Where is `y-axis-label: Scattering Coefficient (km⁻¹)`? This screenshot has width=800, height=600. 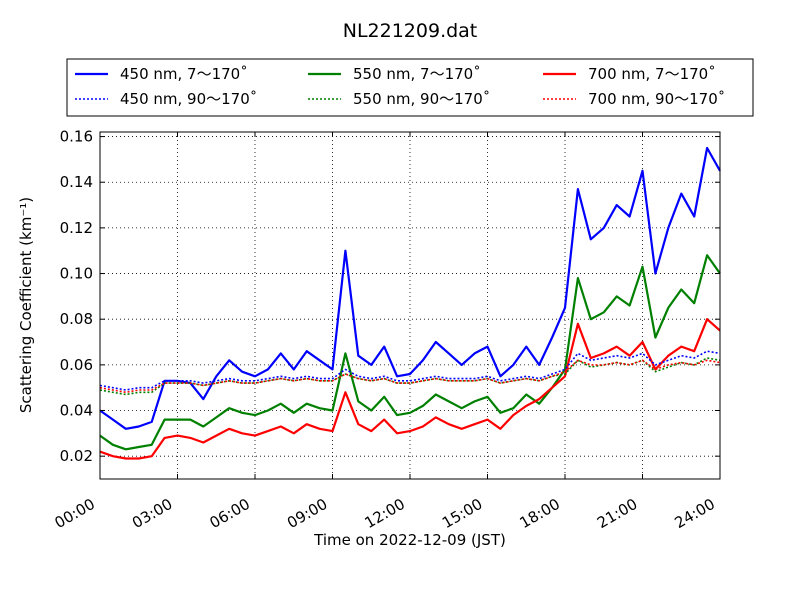 y-axis-label: Scattering Coefficient (km⁻¹) is located at coordinates (26, 305).